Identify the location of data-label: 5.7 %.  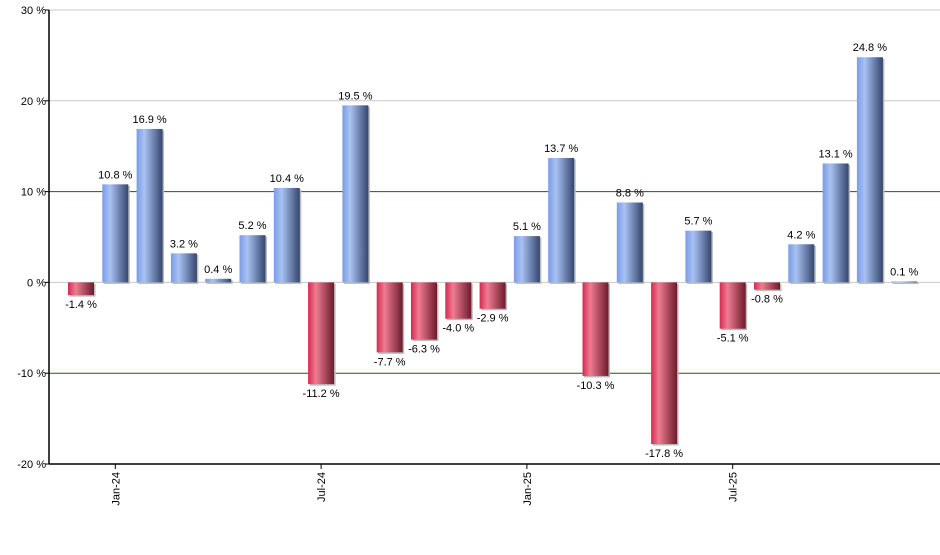
(698, 222).